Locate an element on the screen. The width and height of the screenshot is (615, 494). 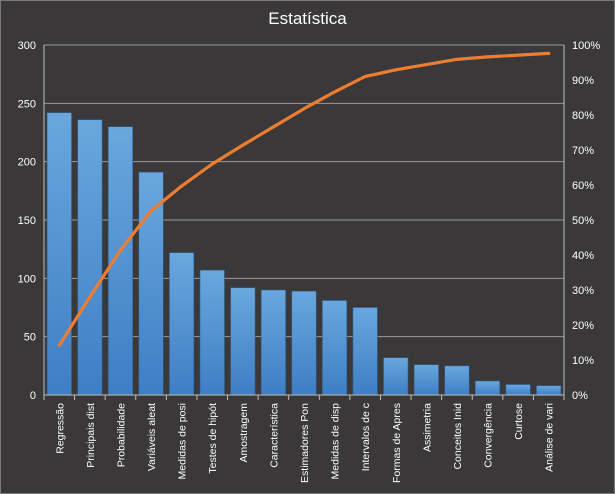
y-right-tick-label: 20% is located at coordinates (583, 326).